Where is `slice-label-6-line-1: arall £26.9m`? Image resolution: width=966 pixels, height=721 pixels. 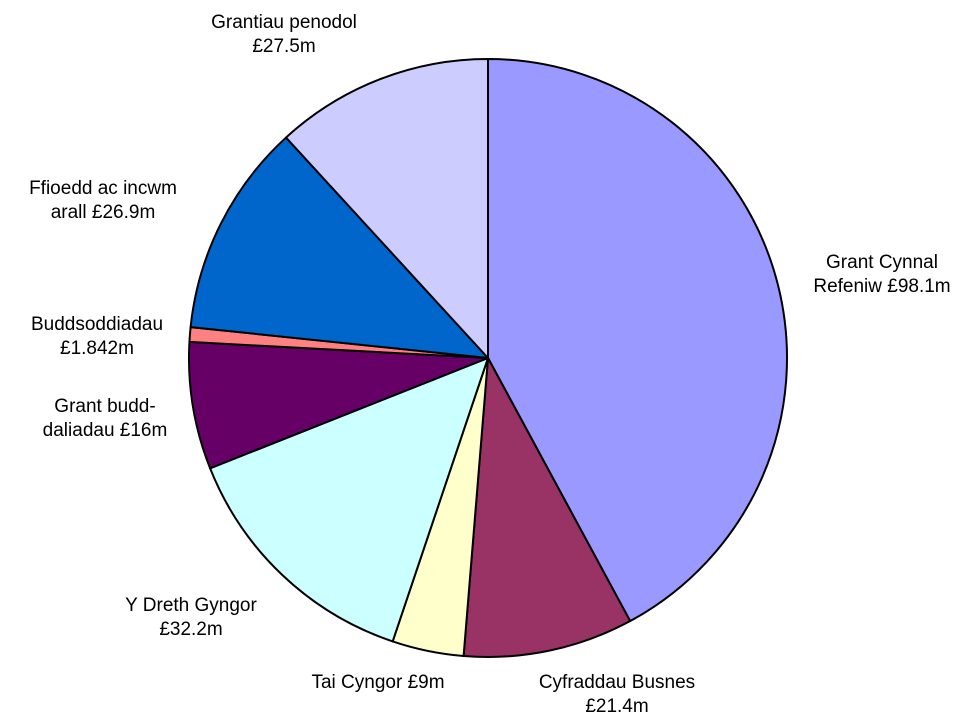
slice-label-6-line-1: arall £26.9m is located at coordinates (103, 212).